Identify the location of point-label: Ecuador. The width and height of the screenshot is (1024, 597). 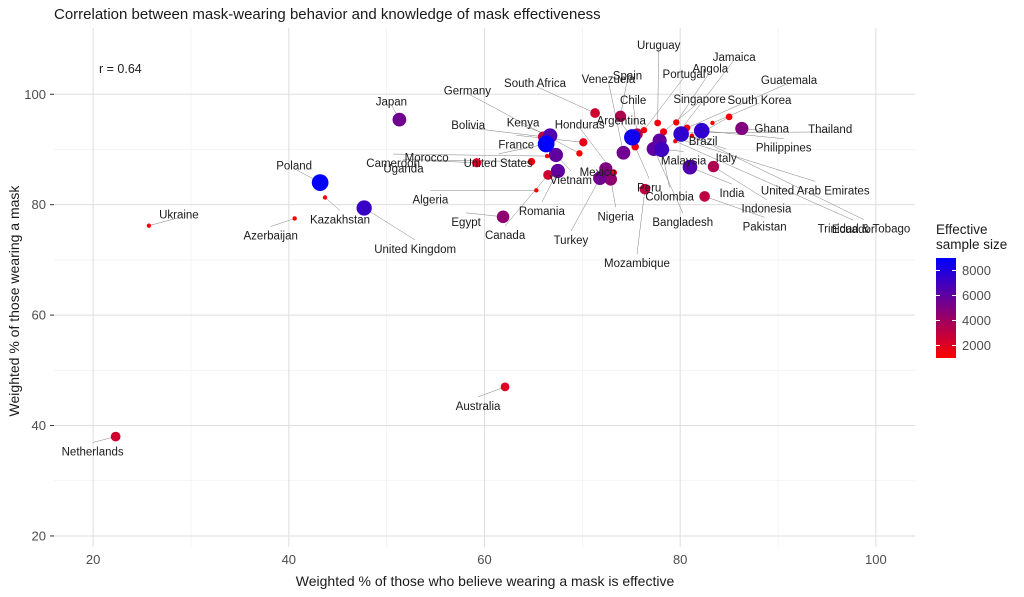
(853, 230).